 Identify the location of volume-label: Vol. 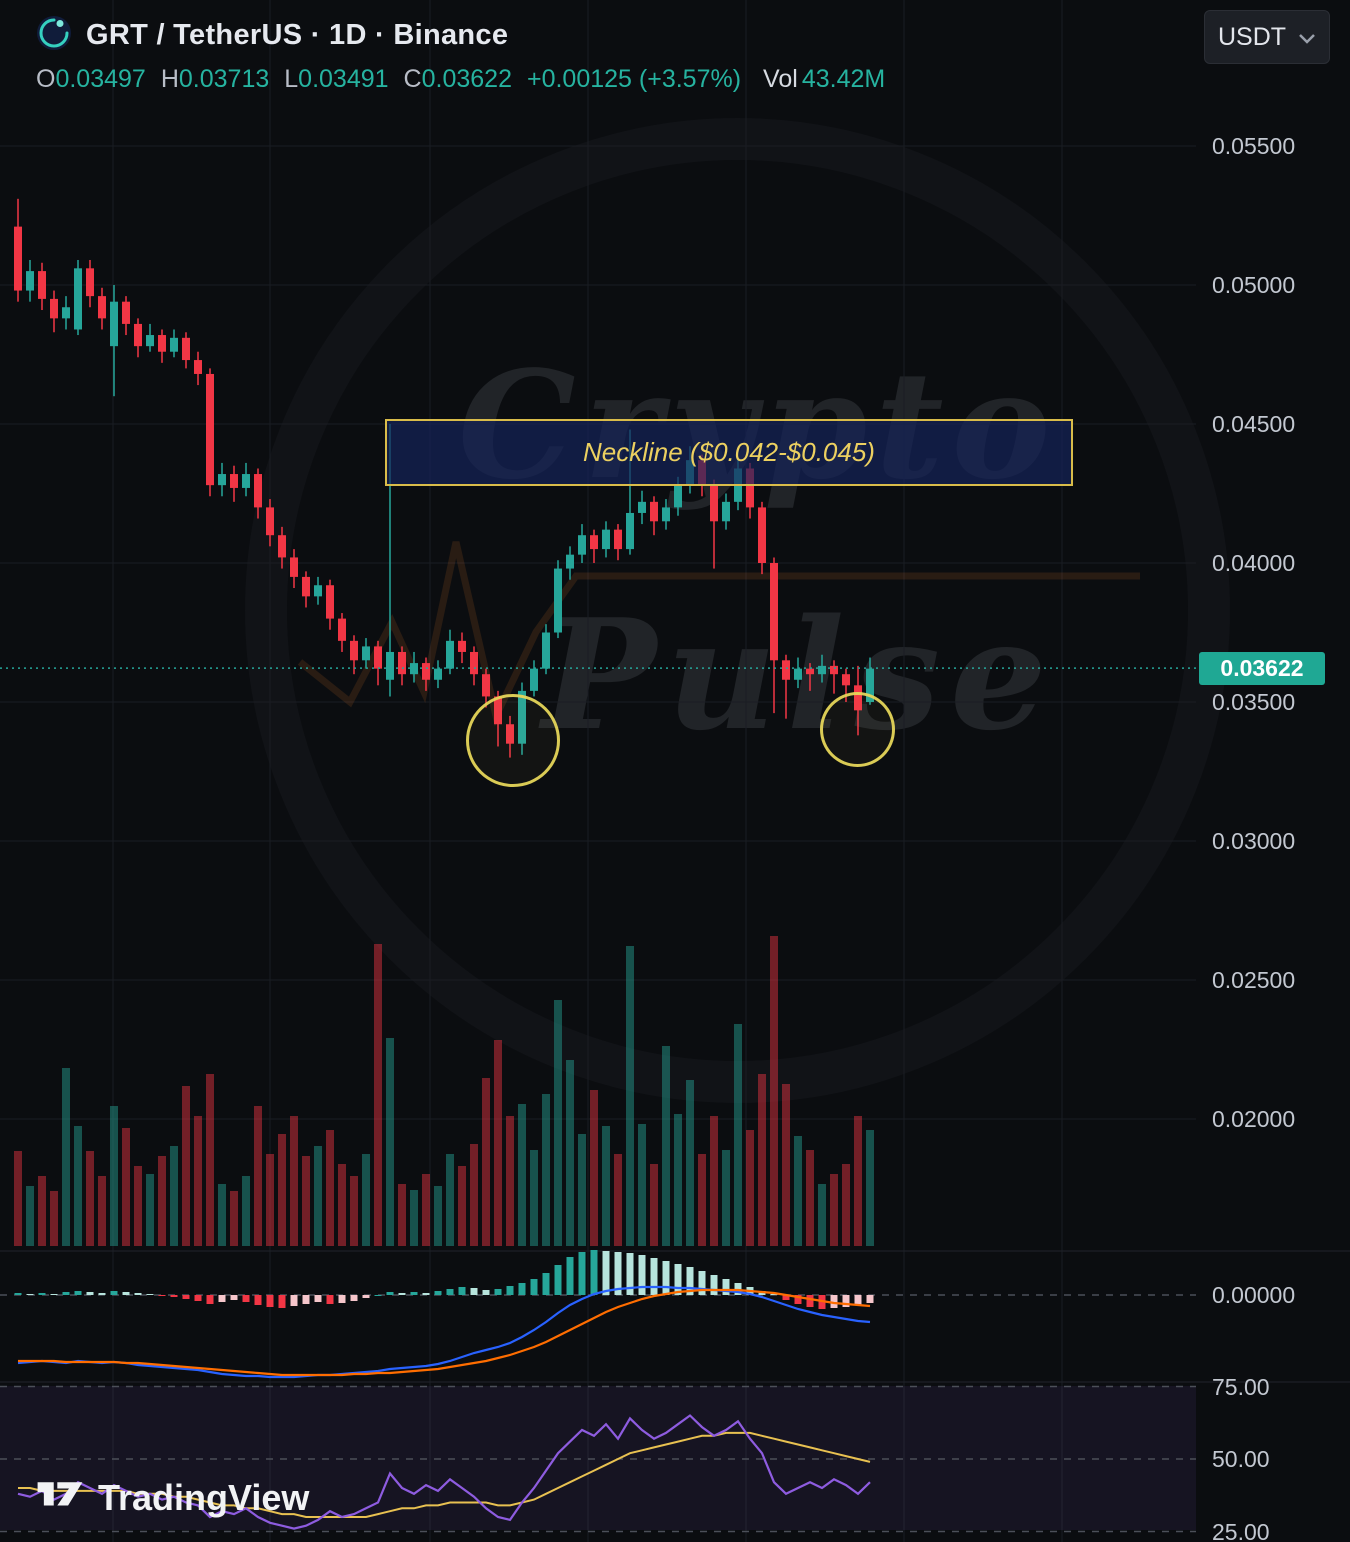
(780, 79).